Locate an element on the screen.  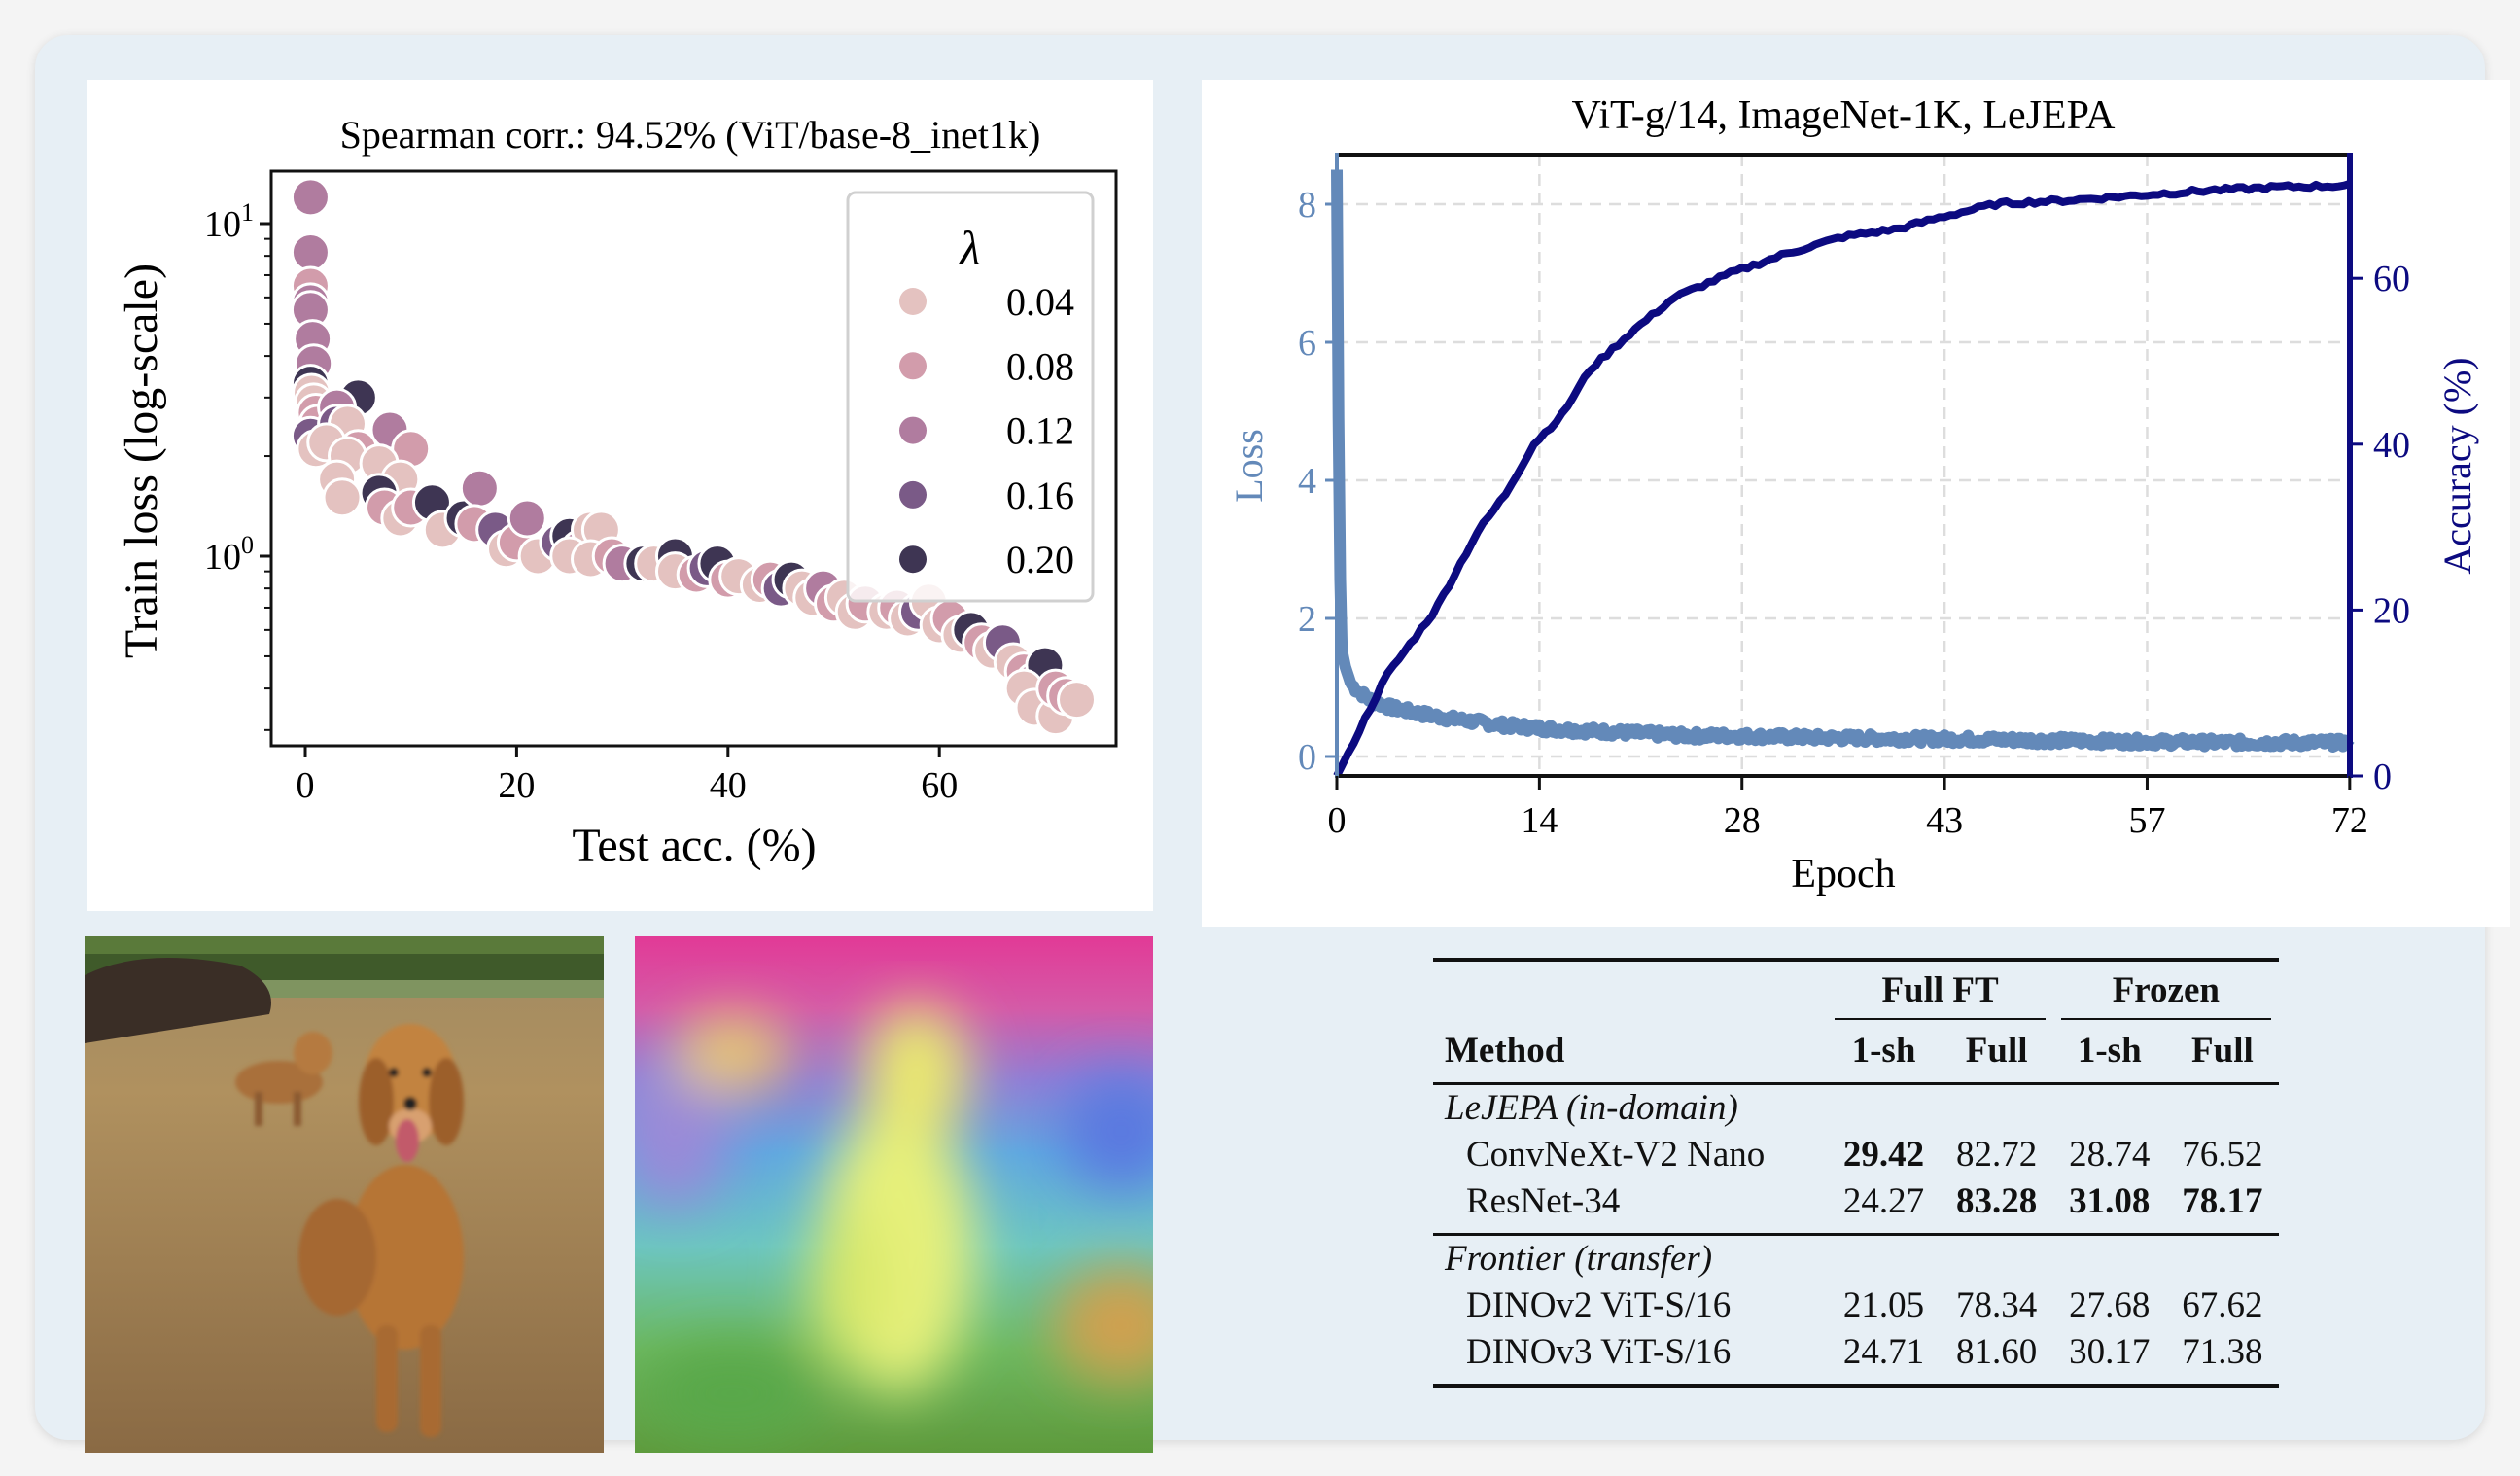
value-cell: 24.27 is located at coordinates (1883, 1201).